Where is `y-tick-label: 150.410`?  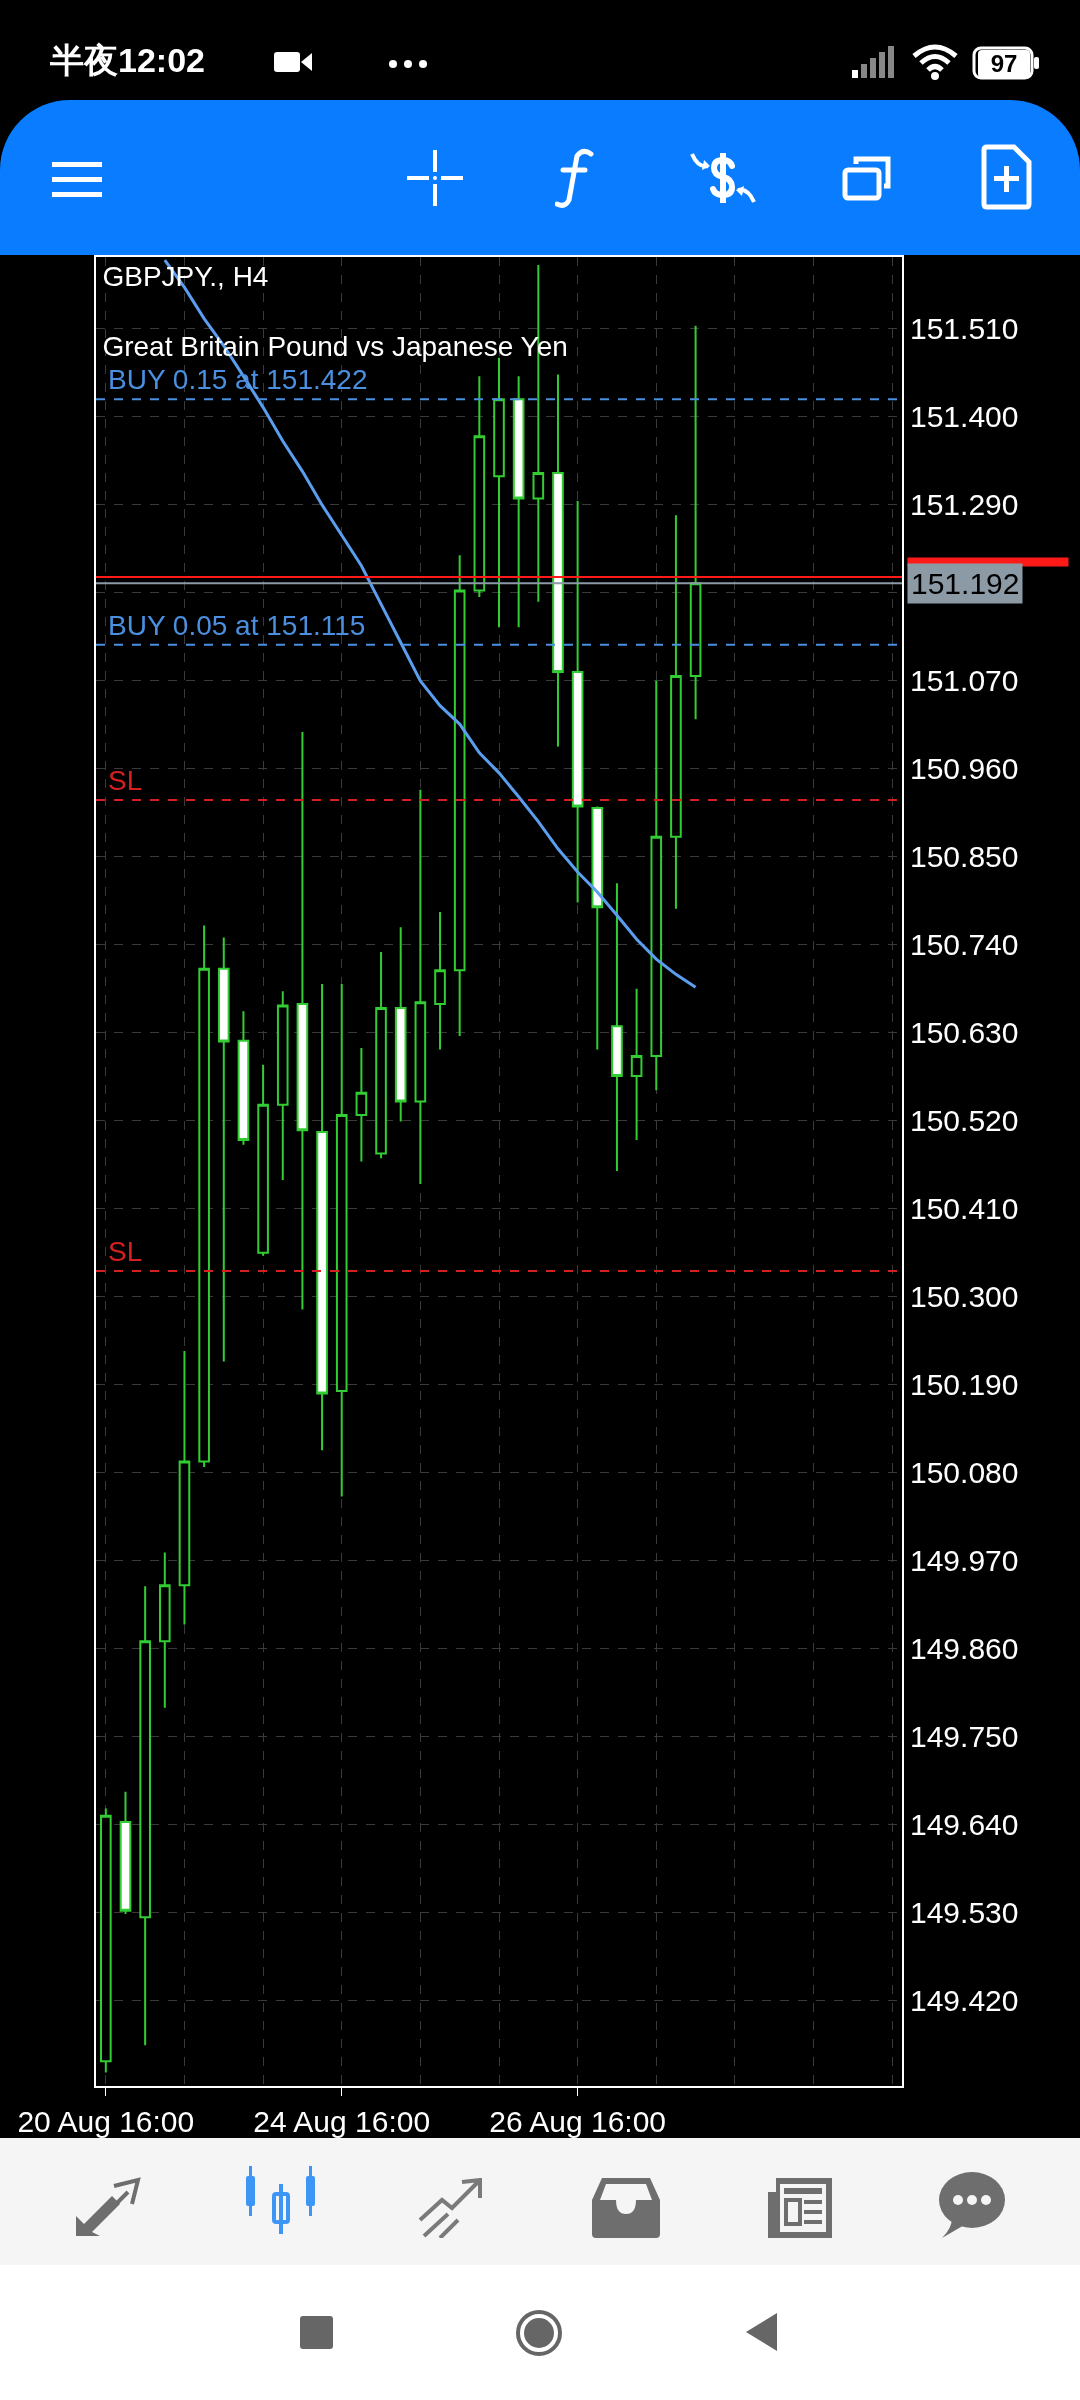
y-tick-label: 150.410 is located at coordinates (964, 1209).